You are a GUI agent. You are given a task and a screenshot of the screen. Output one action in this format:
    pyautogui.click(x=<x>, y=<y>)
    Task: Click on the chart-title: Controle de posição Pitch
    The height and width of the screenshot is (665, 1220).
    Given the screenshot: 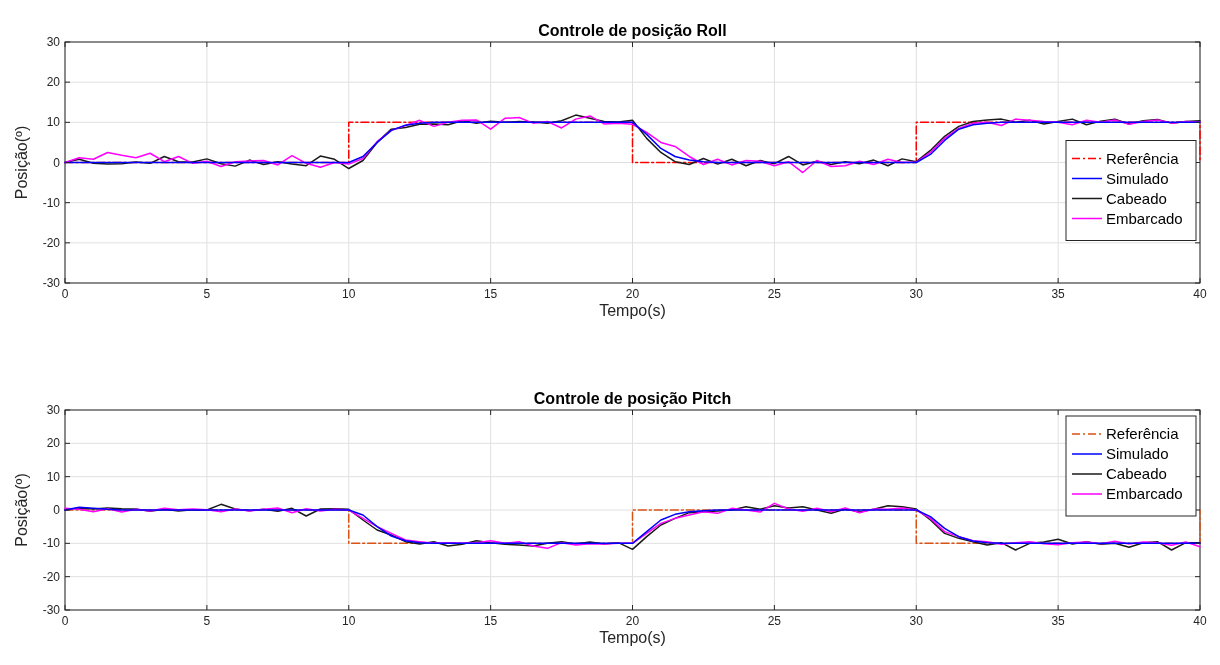 What is the action you would take?
    pyautogui.click(x=632, y=398)
    